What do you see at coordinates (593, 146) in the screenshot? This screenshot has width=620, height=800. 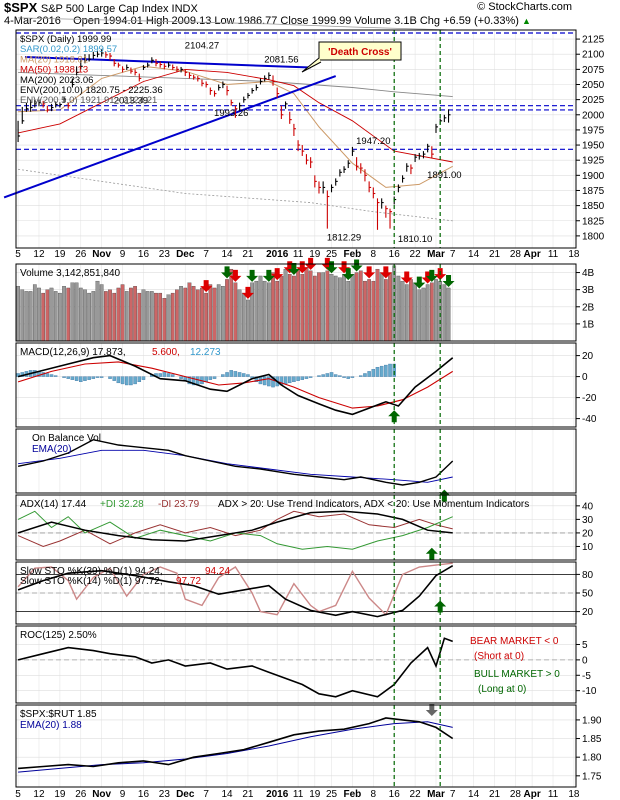 I see `price-axis-tick-label: 1950` at bounding box center [593, 146].